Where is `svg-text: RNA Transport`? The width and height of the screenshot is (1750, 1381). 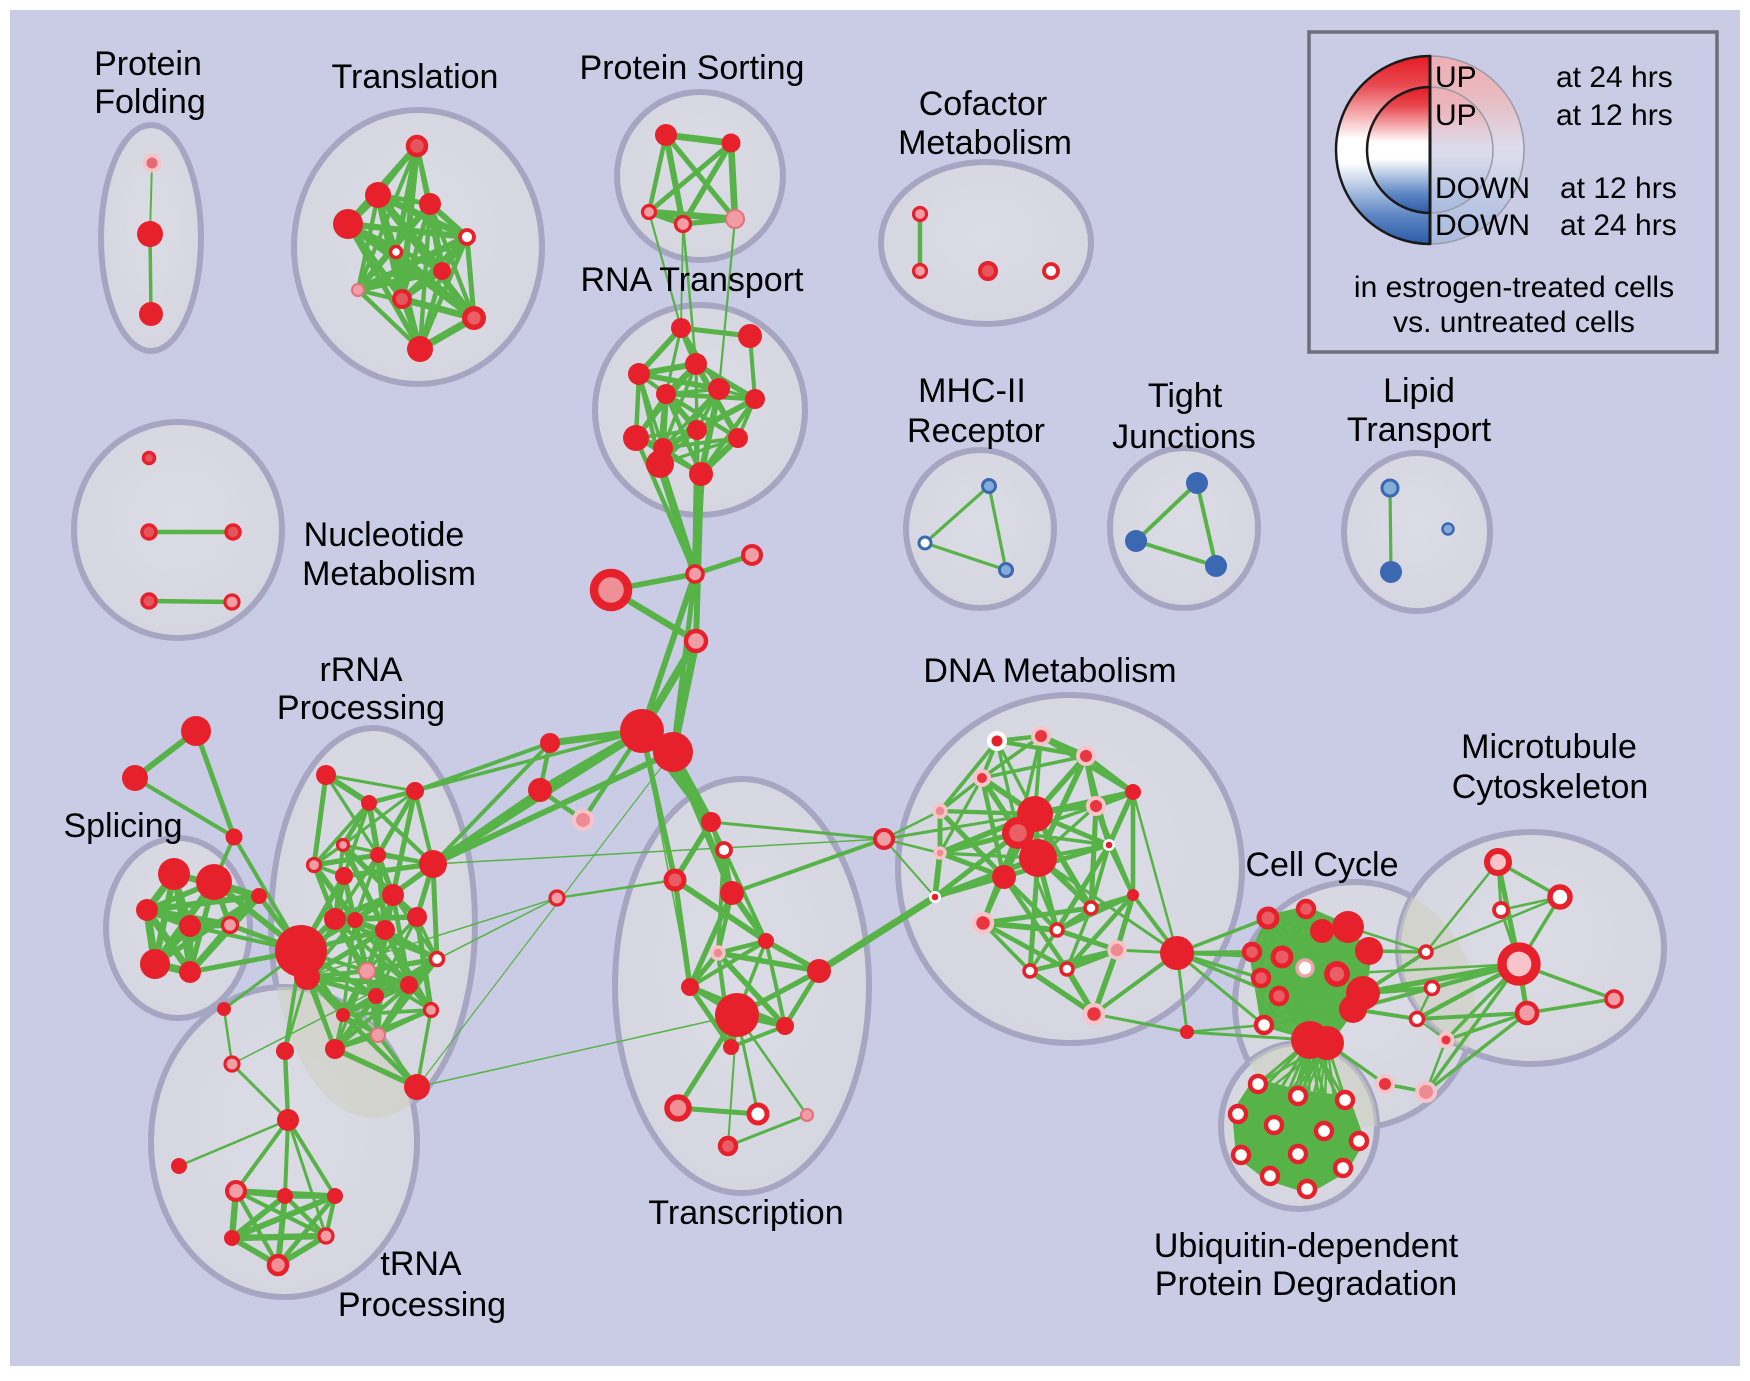 svg-text: RNA Transport is located at coordinates (693, 280).